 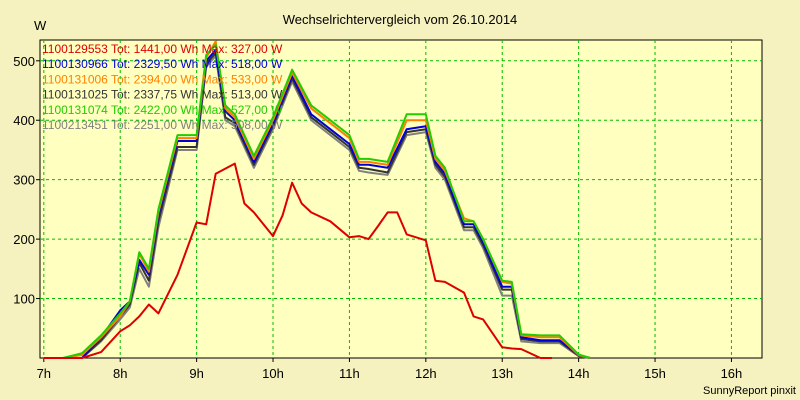 What do you see at coordinates (273, 373) in the screenshot?
I see `x-tick-label: 10h` at bounding box center [273, 373].